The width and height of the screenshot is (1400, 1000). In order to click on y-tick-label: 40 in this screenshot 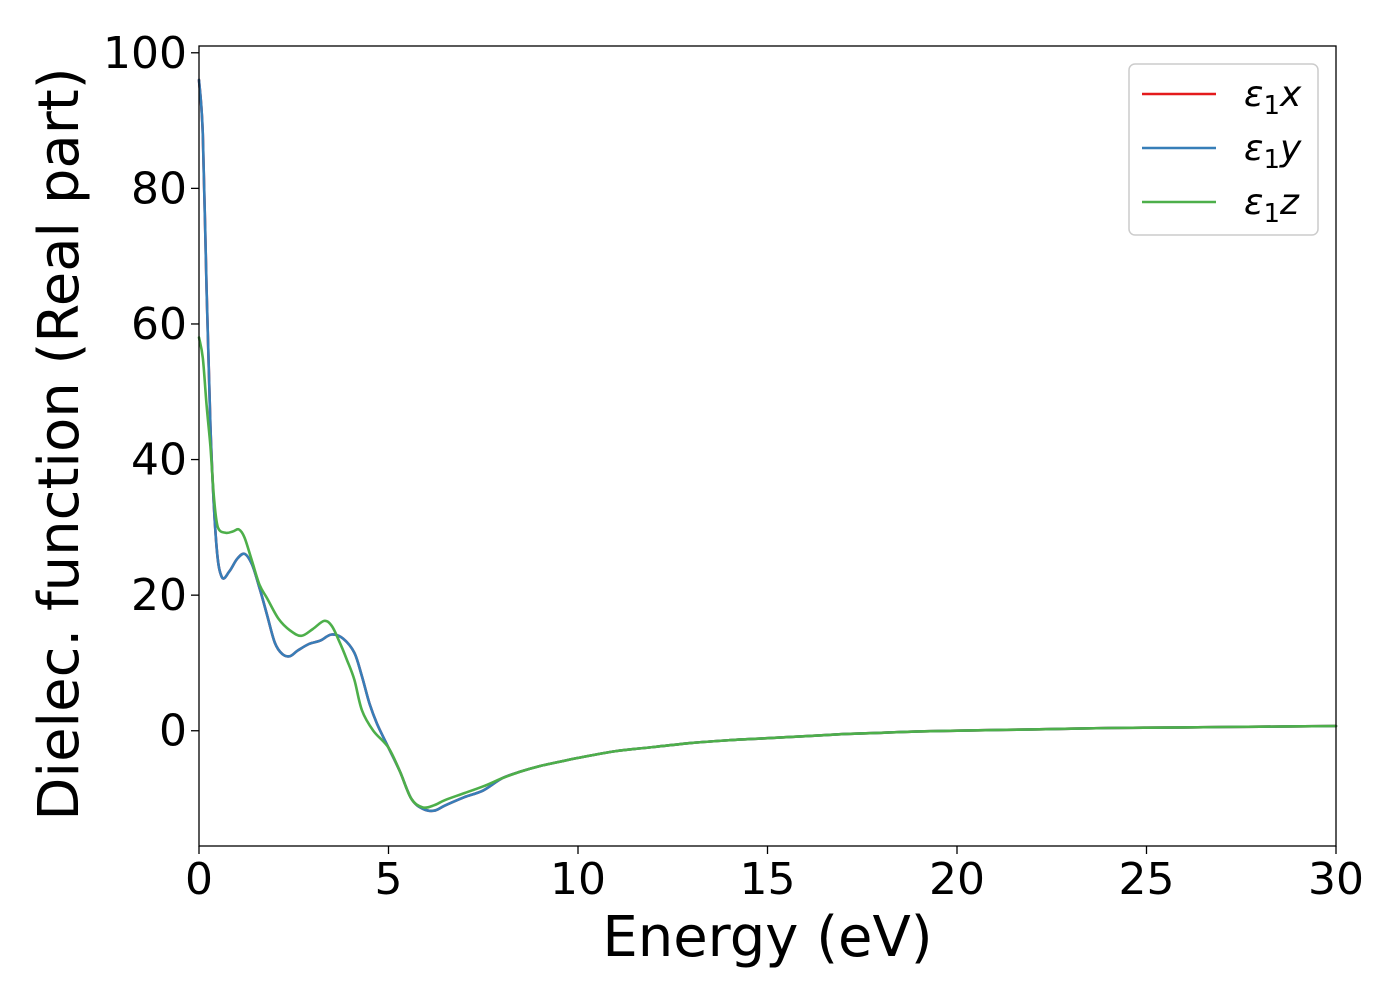, I will do `click(159, 460)`.